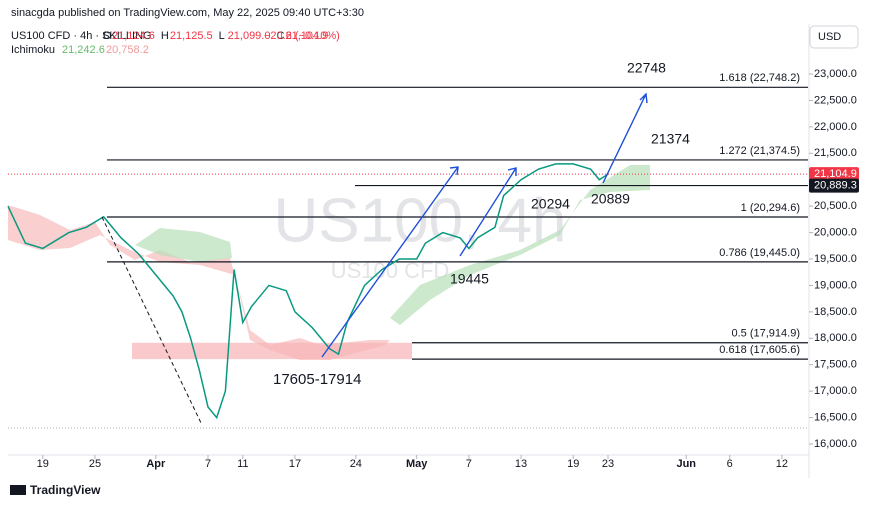 Image resolution: width=870 pixels, height=510 pixels. Describe the element at coordinates (835, 285) in the screenshot. I see `y-tick-label: 19,000.0` at that location.